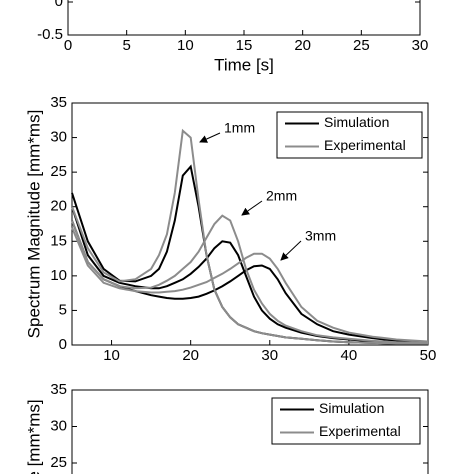  Describe the element at coordinates (50, 34) in the screenshot. I see `y-tick-label: -0.5` at that location.